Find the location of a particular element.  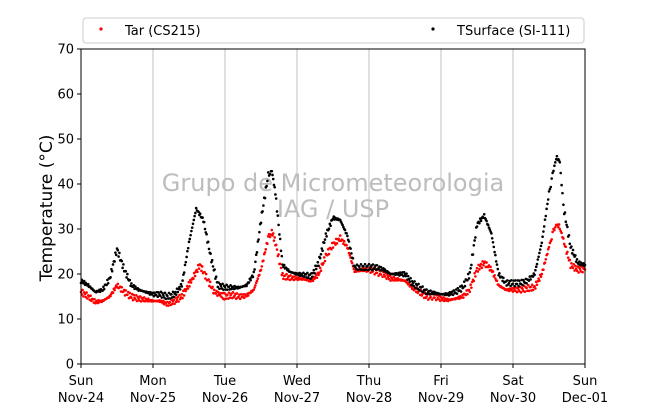

x-tick-label-date: Nov-25 is located at coordinates (153, 398).